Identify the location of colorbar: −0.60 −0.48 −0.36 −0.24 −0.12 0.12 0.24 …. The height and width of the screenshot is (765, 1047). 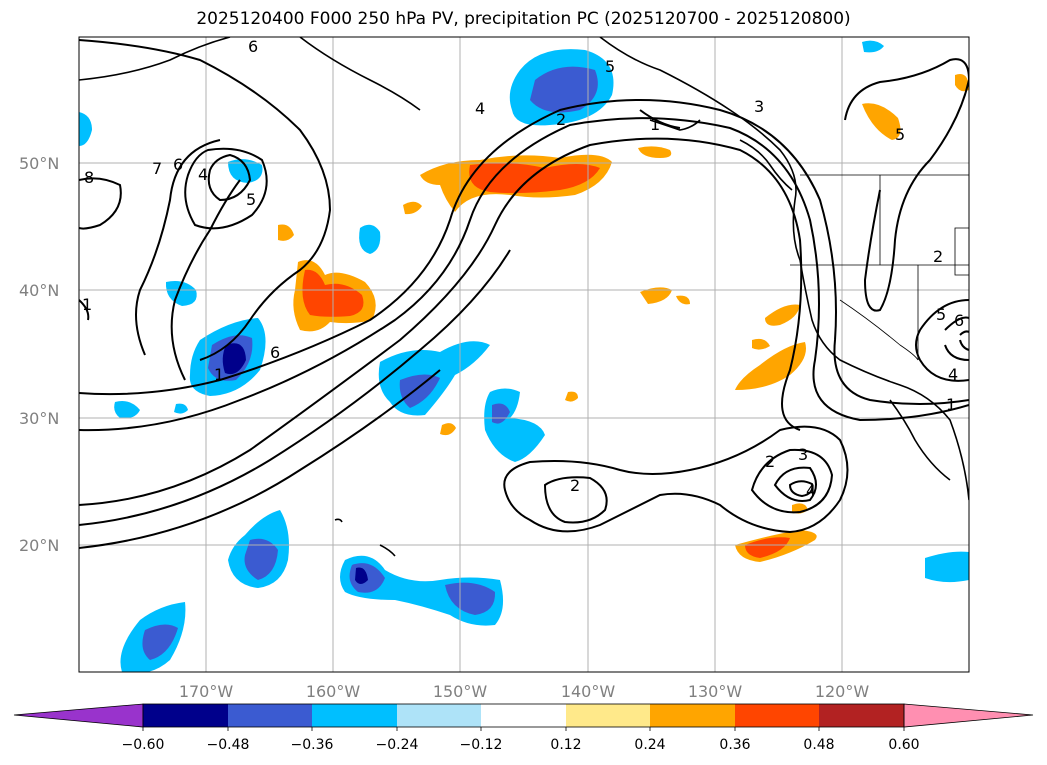
(523, 728).